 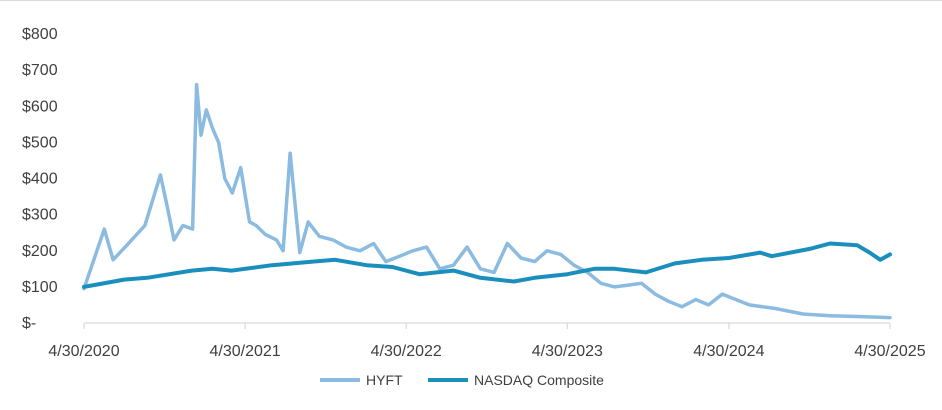 I want to click on legend: HYFT NASDAQ Composite, so click(x=462, y=380).